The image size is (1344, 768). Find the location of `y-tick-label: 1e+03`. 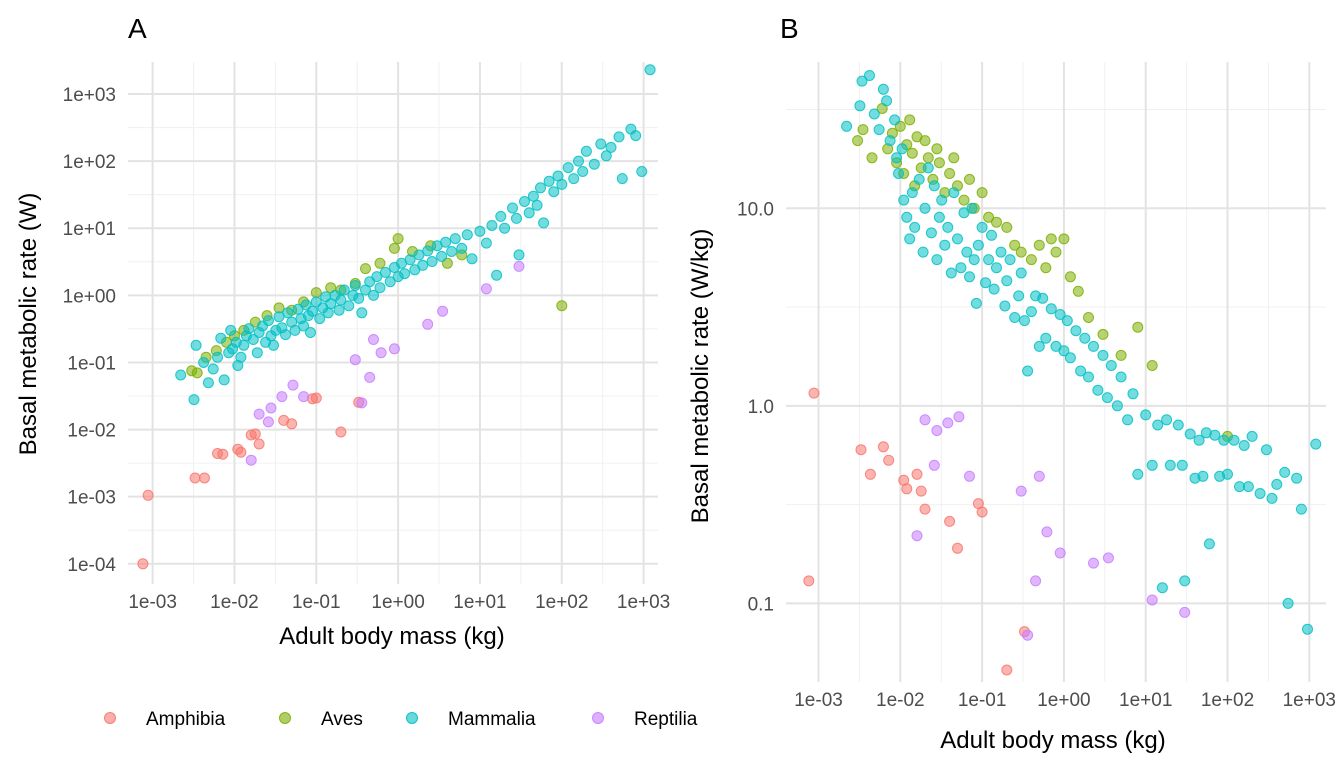

y-tick-label: 1e+03 is located at coordinates (89, 95).